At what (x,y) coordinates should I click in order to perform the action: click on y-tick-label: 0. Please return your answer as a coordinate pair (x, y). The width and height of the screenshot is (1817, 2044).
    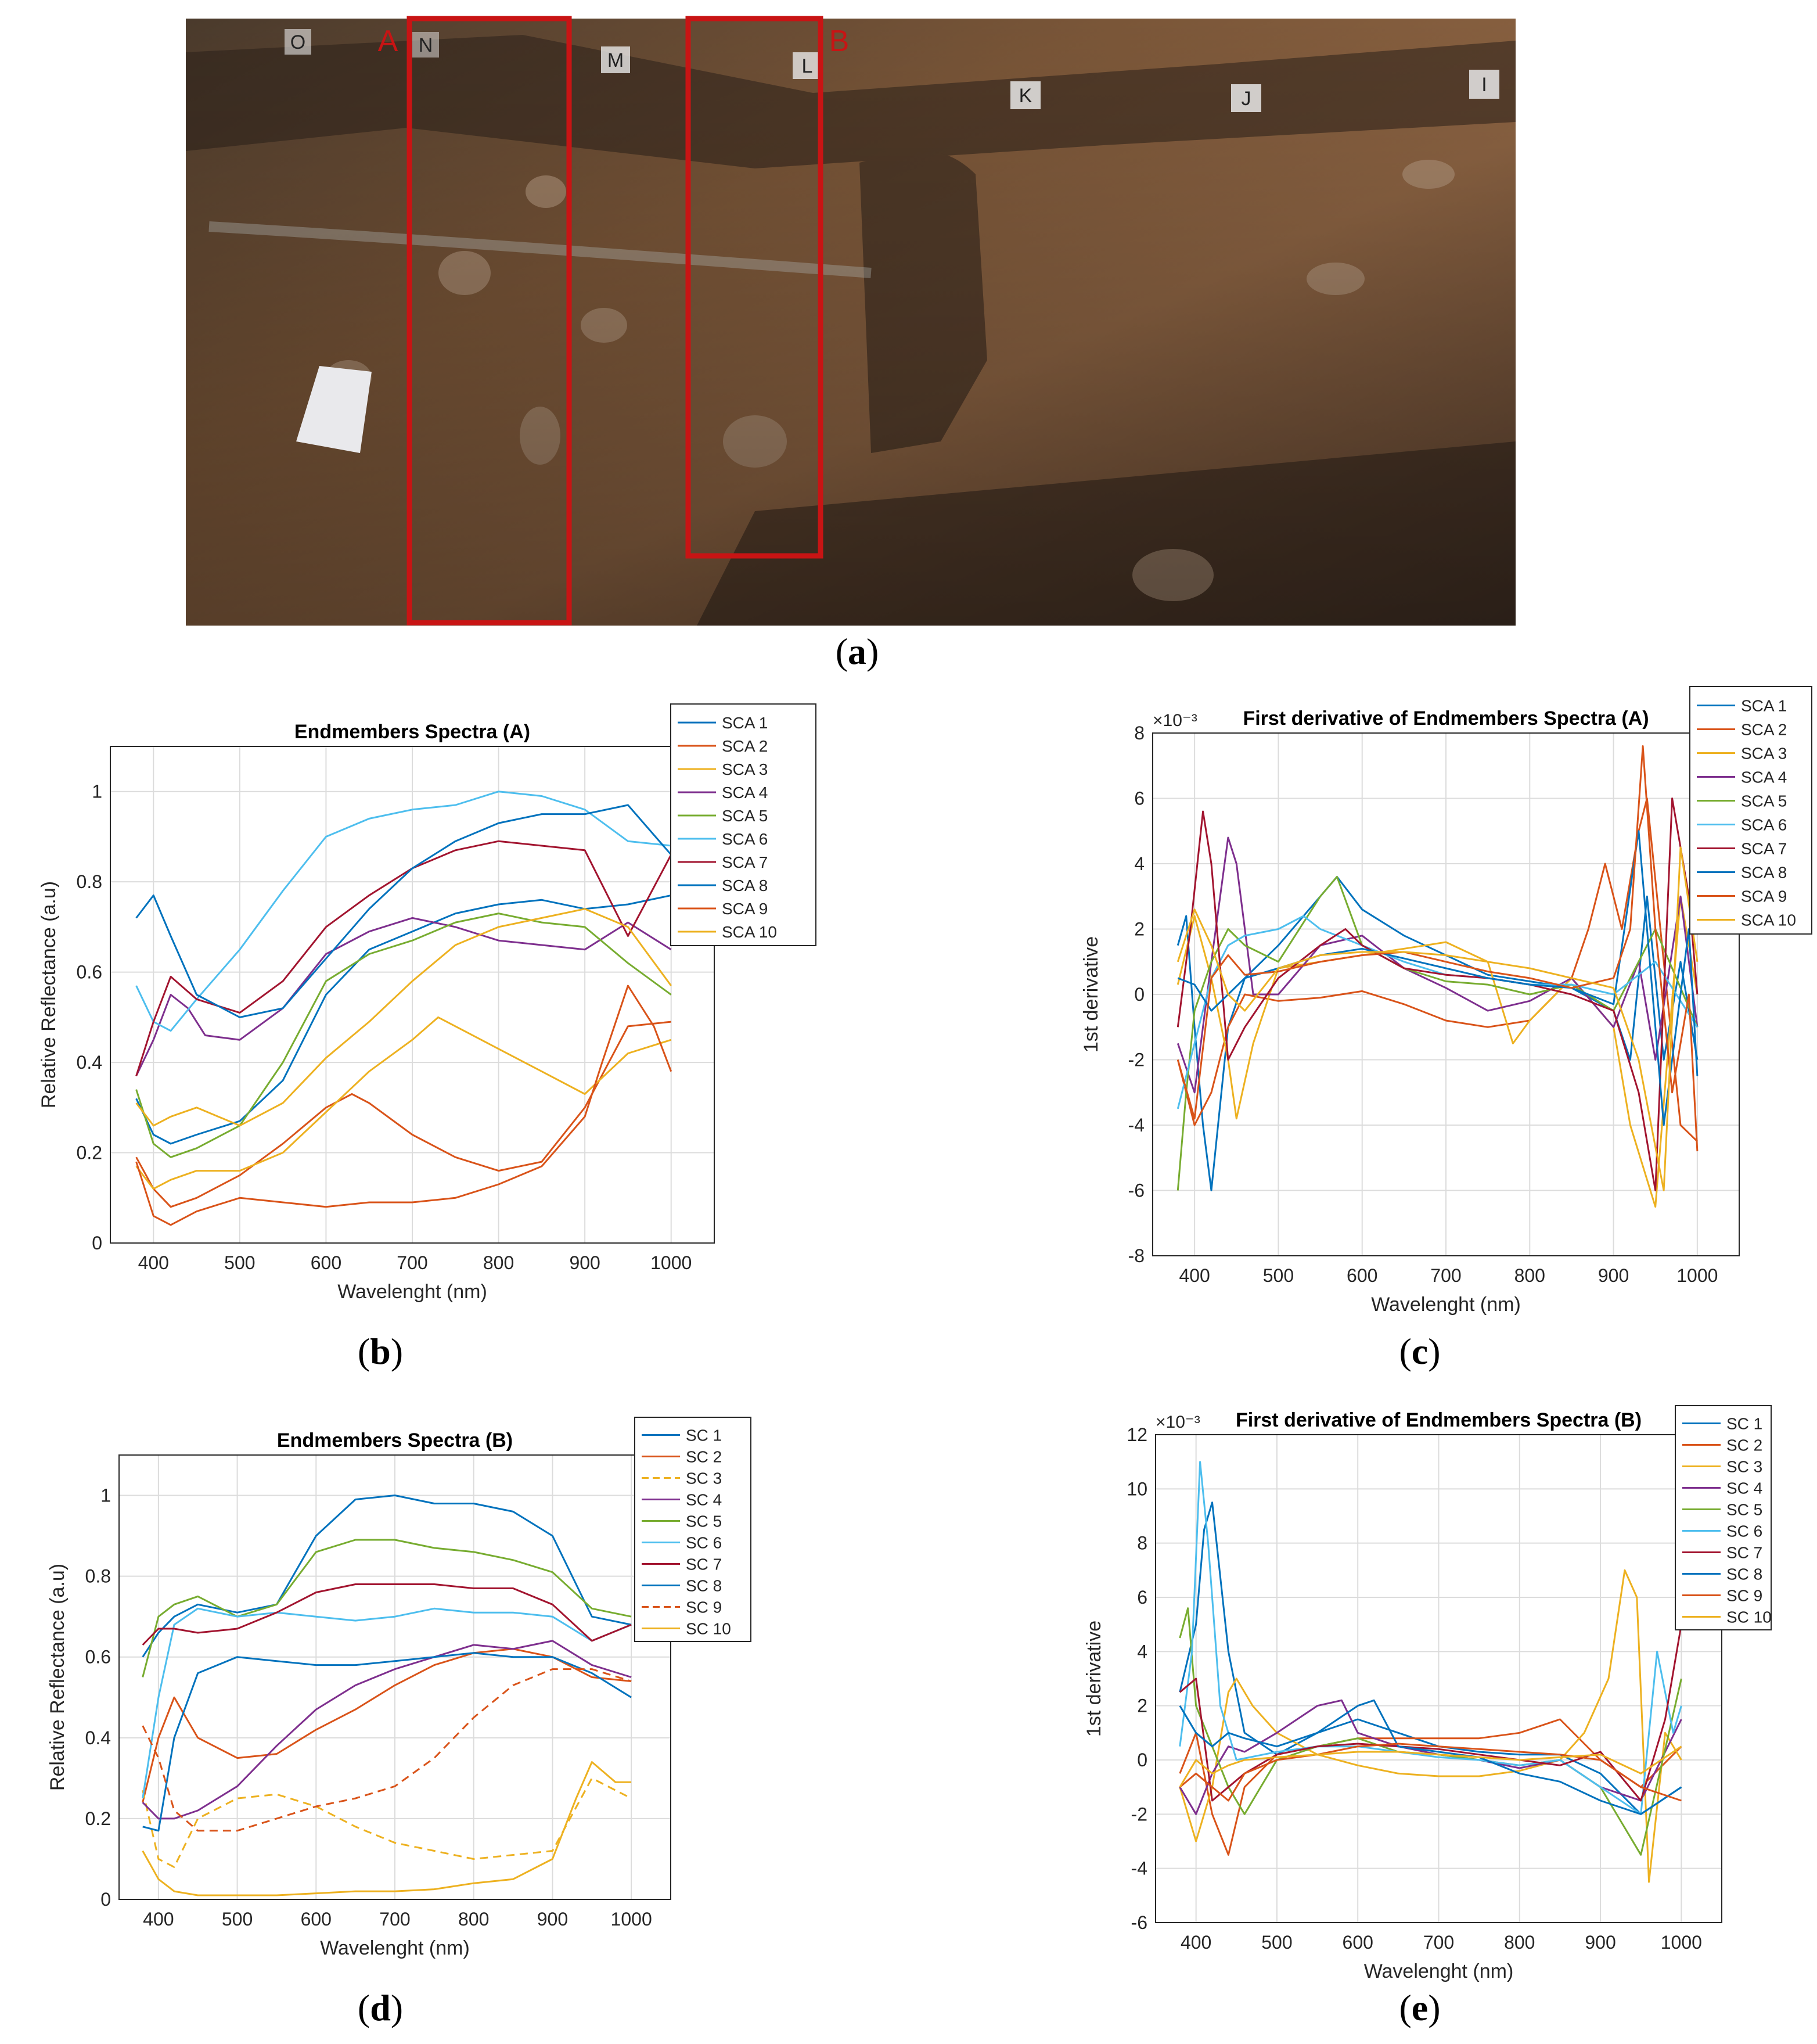
    Looking at the image, I should click on (105, 1899).